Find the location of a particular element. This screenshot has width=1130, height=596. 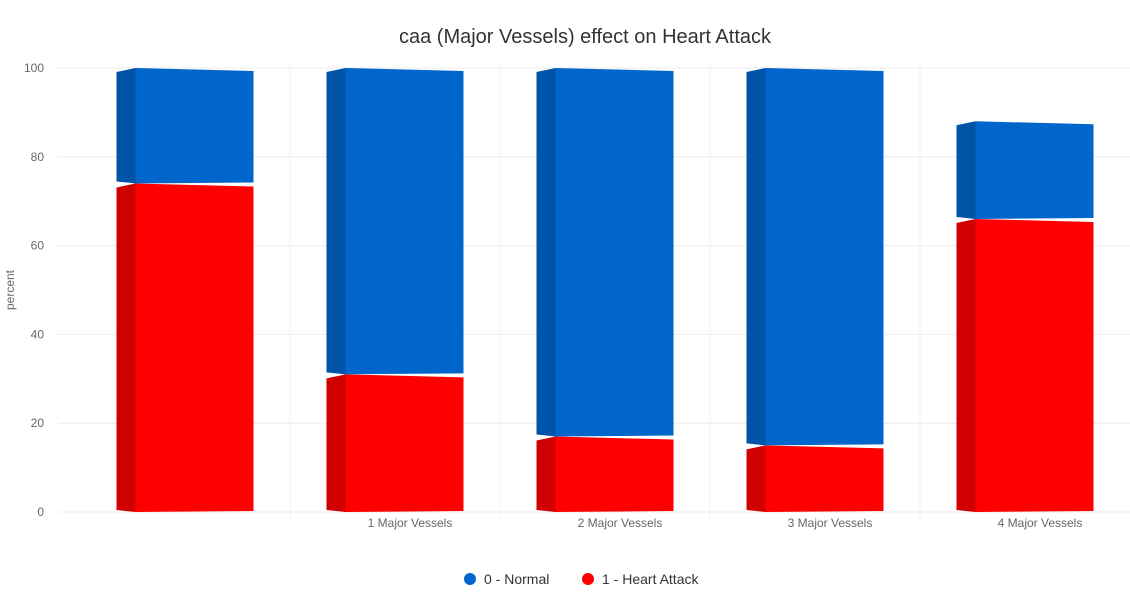

legend-item: 1 - Heart Attack is located at coordinates (640, 579).